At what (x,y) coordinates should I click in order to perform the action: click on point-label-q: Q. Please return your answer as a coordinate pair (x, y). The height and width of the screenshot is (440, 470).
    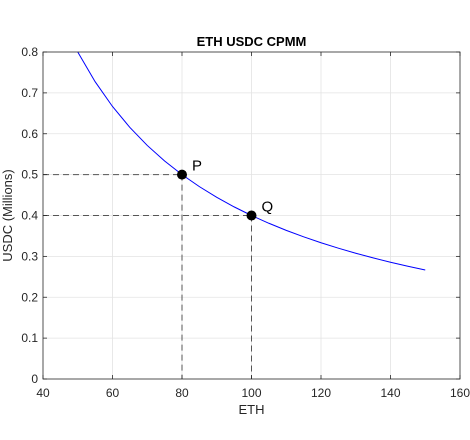
    Looking at the image, I should click on (268, 207).